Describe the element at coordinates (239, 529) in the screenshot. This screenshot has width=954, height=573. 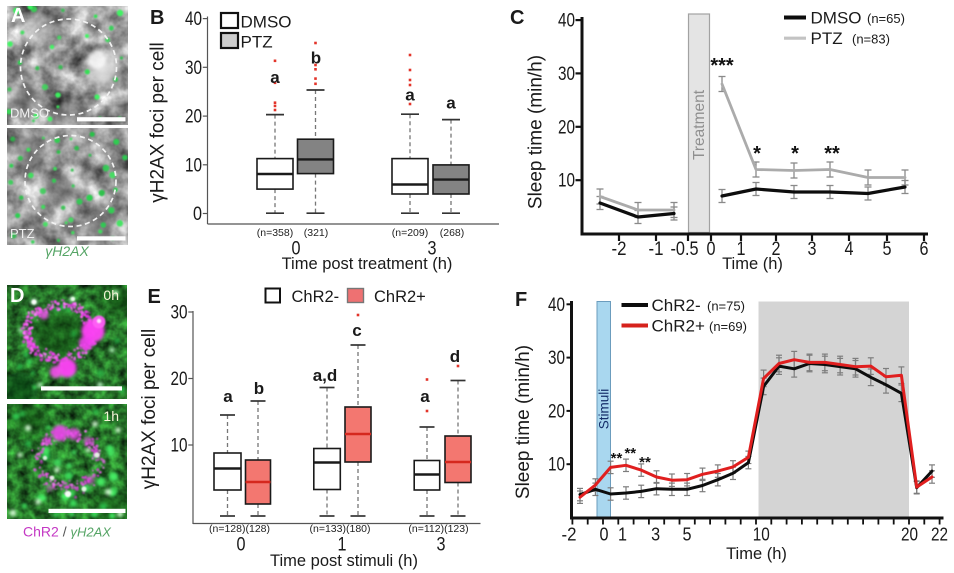
I see `svg-text: (n=128)(128)` at that location.